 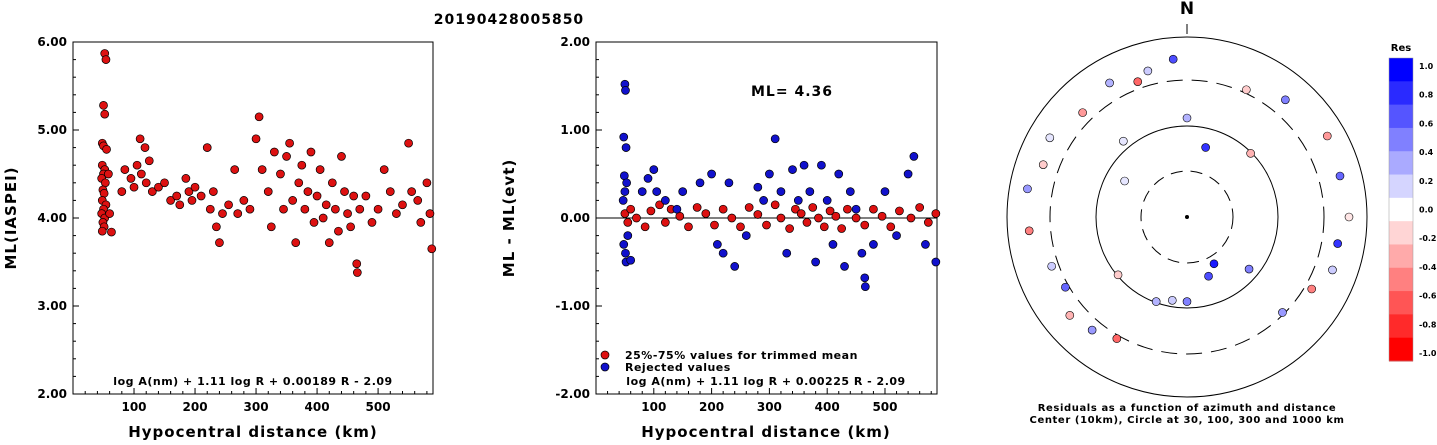 What do you see at coordinates (769, 401) in the screenshot?
I see `middle-x-ticks: 100 200 300 400 500` at bounding box center [769, 401].